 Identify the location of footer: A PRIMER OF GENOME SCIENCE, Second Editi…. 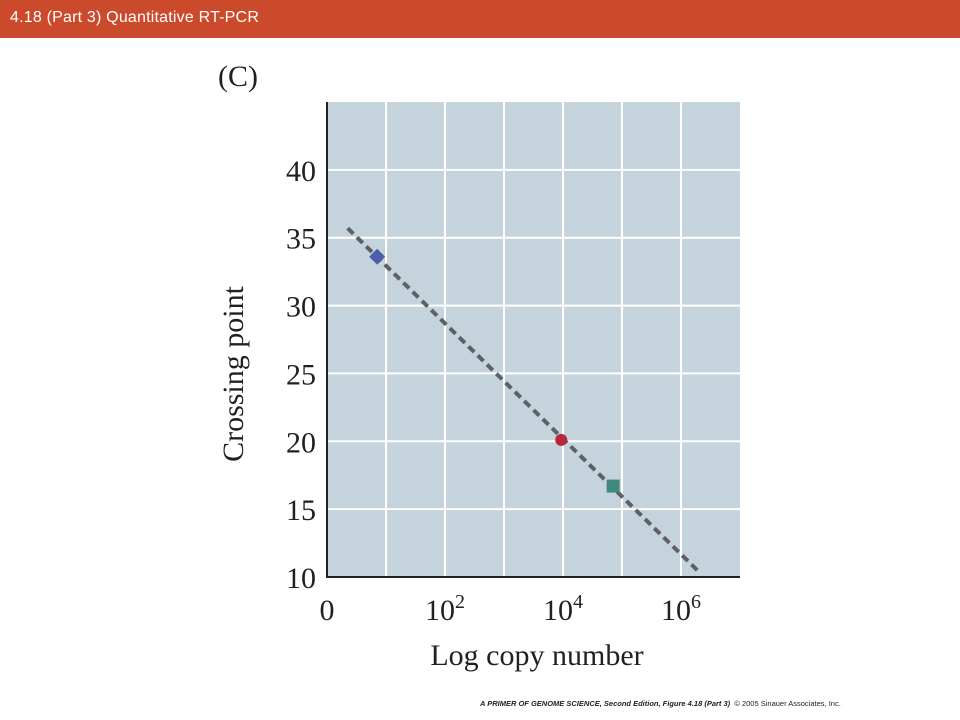
(705, 703).